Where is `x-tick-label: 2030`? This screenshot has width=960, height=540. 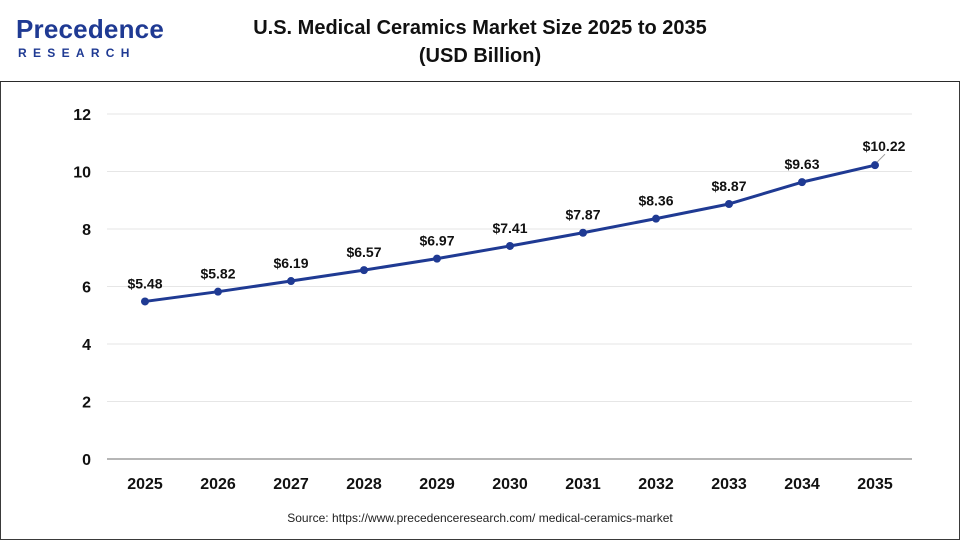
x-tick-label: 2030 is located at coordinates (510, 484).